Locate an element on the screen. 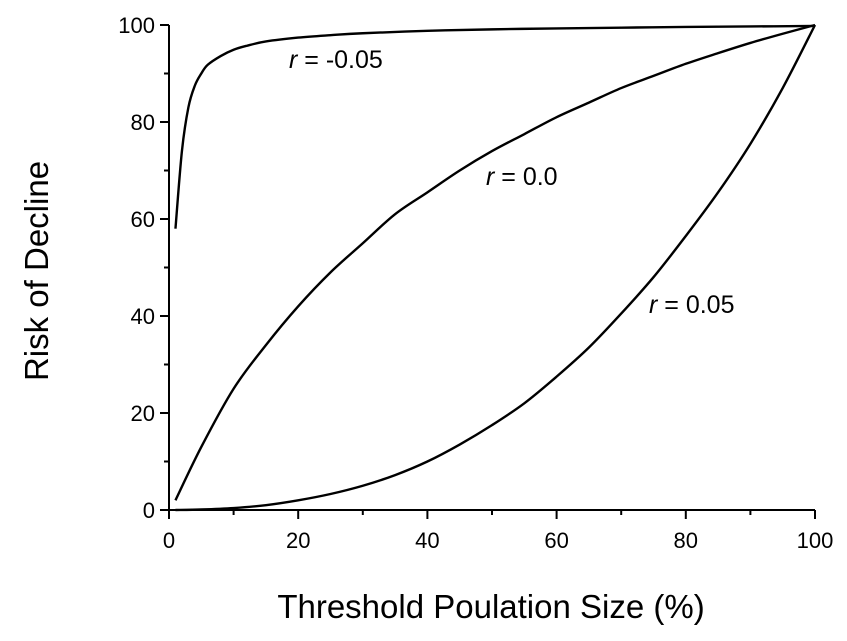 The image size is (847, 641). series-label: r = 0.05 is located at coordinates (691, 305).